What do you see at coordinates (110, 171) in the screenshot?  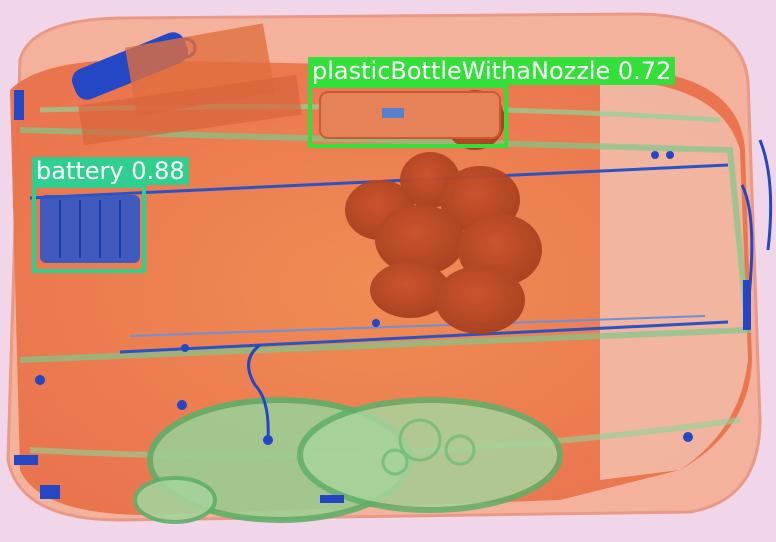 I see `detection-label-battery: battery 0.88` at bounding box center [110, 171].